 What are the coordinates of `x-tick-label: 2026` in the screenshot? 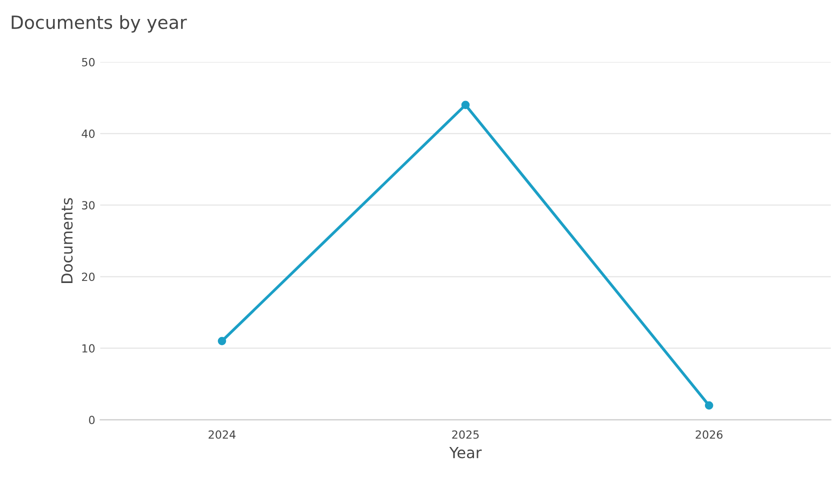 It's located at (709, 434).